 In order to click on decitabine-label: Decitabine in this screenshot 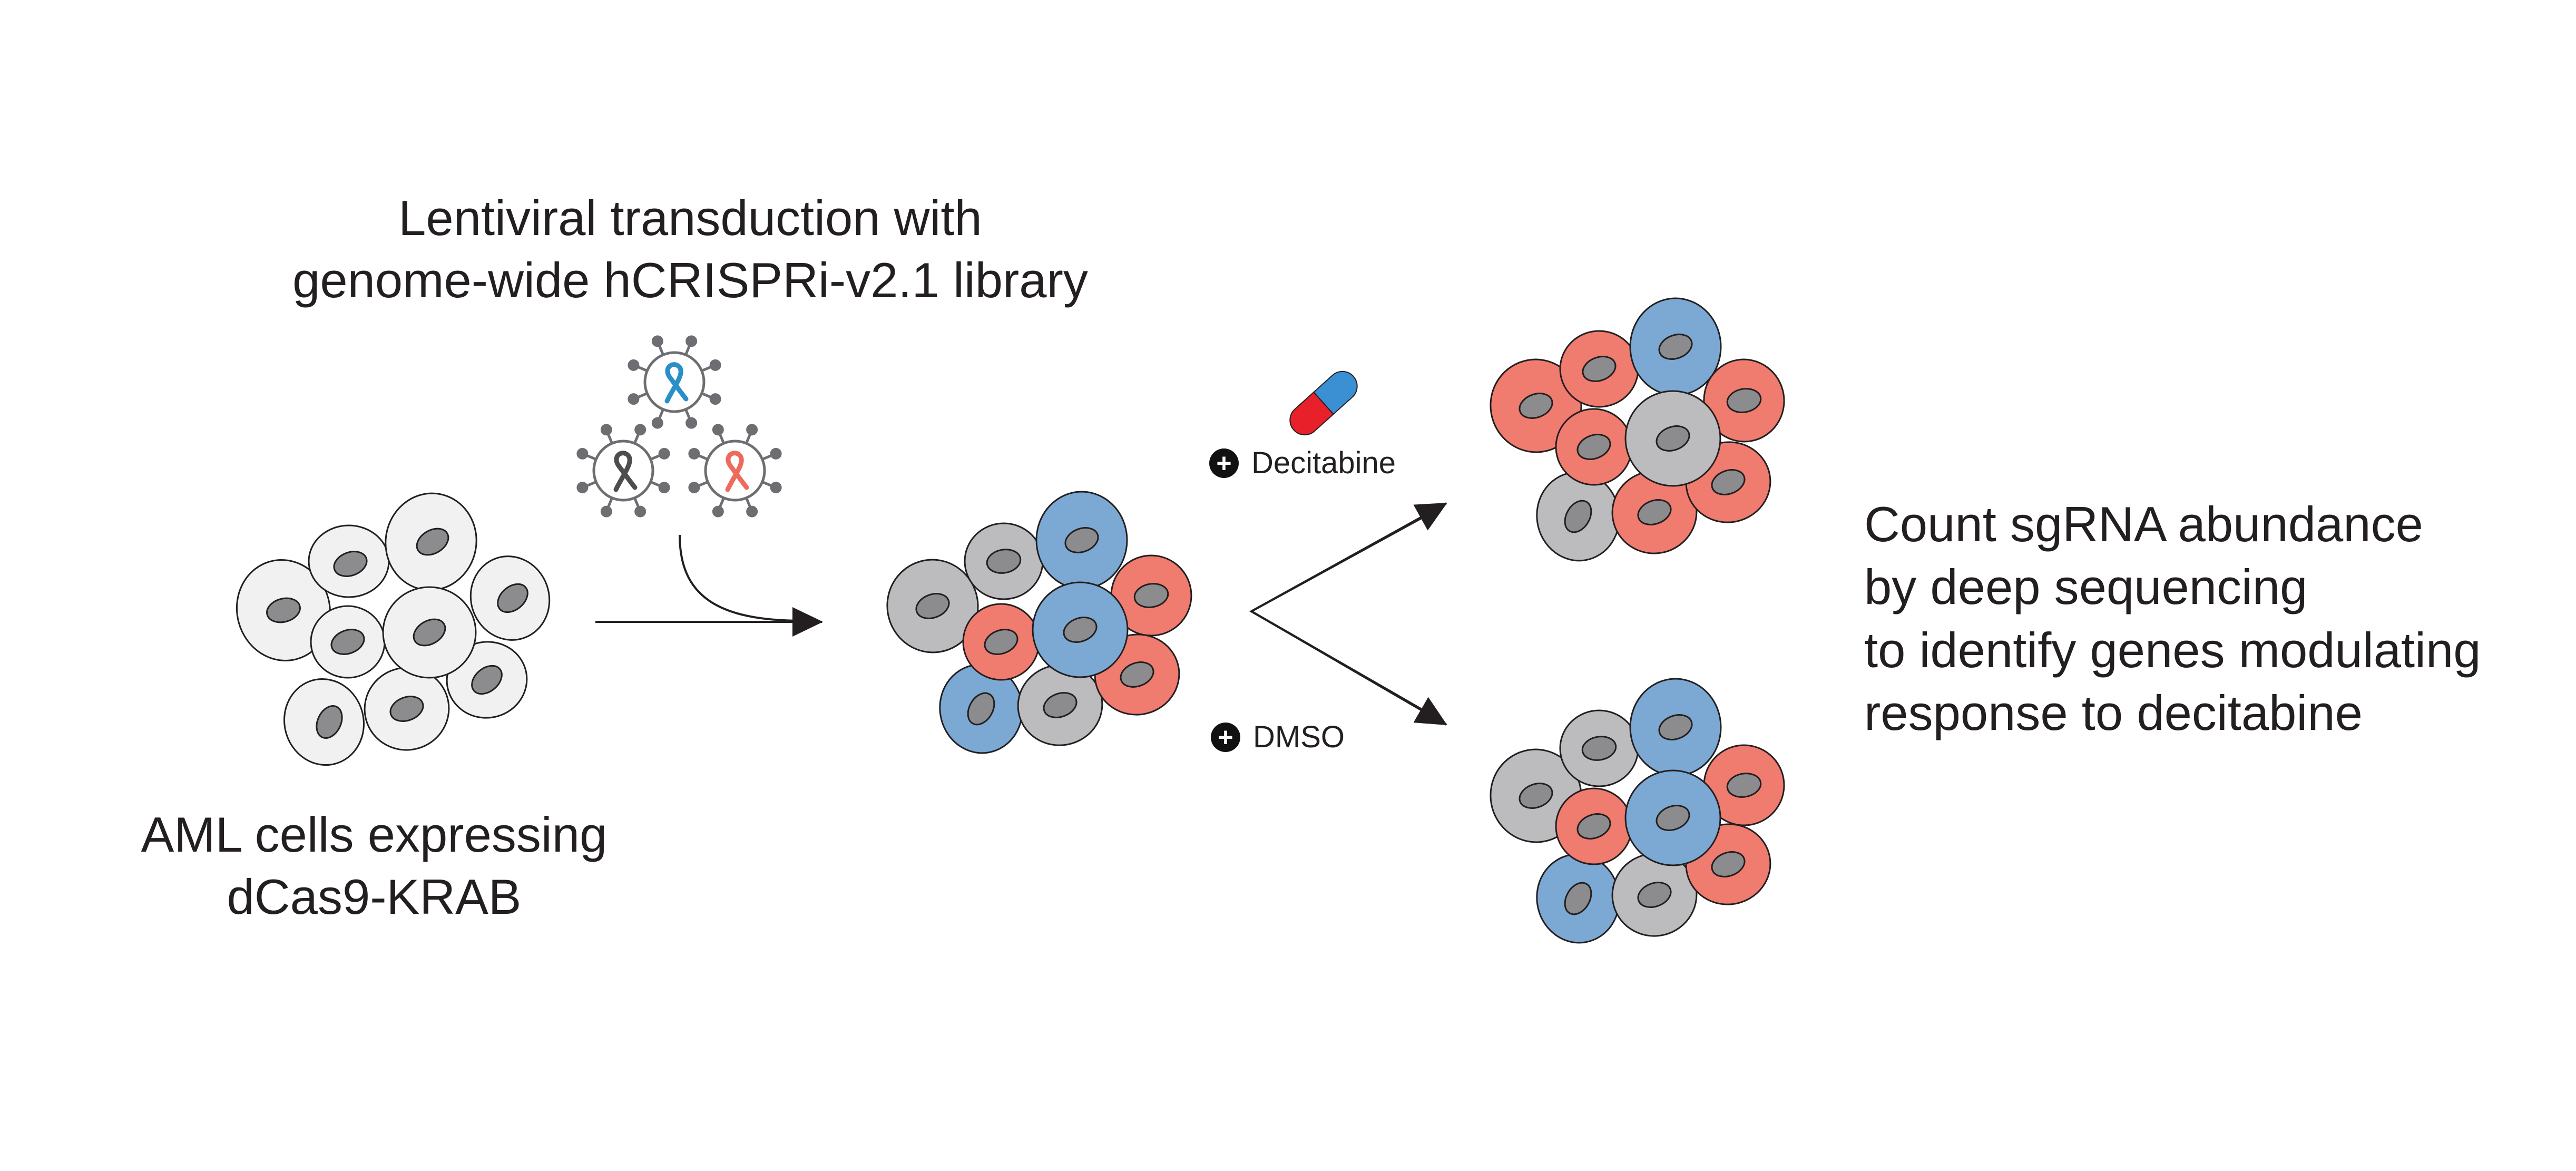, I will do `click(1323, 463)`.